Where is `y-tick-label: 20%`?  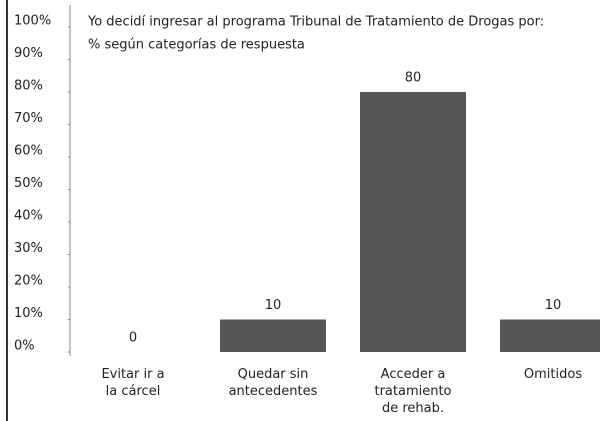 y-tick-label: 20% is located at coordinates (28, 281).